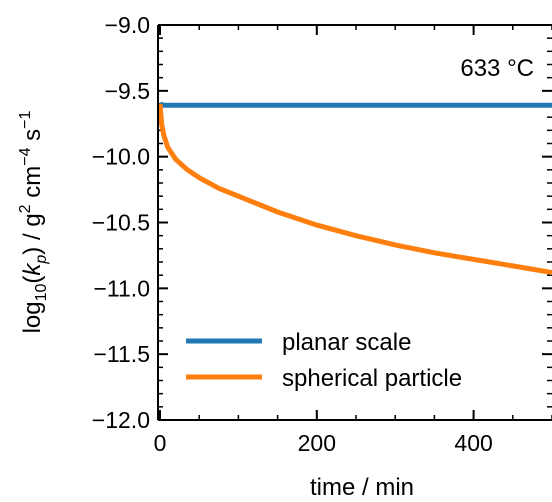 Image resolution: width=552 pixels, height=502 pixels. Describe the element at coordinates (121, 223) in the screenshot. I see `y-tick-label: −10.5` at that location.